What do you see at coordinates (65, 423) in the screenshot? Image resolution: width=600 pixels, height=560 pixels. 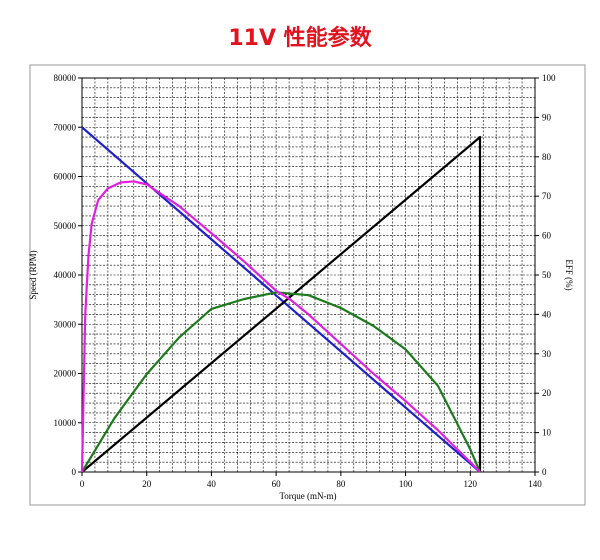 I see `y-tick-label: 10000` at bounding box center [65, 423].